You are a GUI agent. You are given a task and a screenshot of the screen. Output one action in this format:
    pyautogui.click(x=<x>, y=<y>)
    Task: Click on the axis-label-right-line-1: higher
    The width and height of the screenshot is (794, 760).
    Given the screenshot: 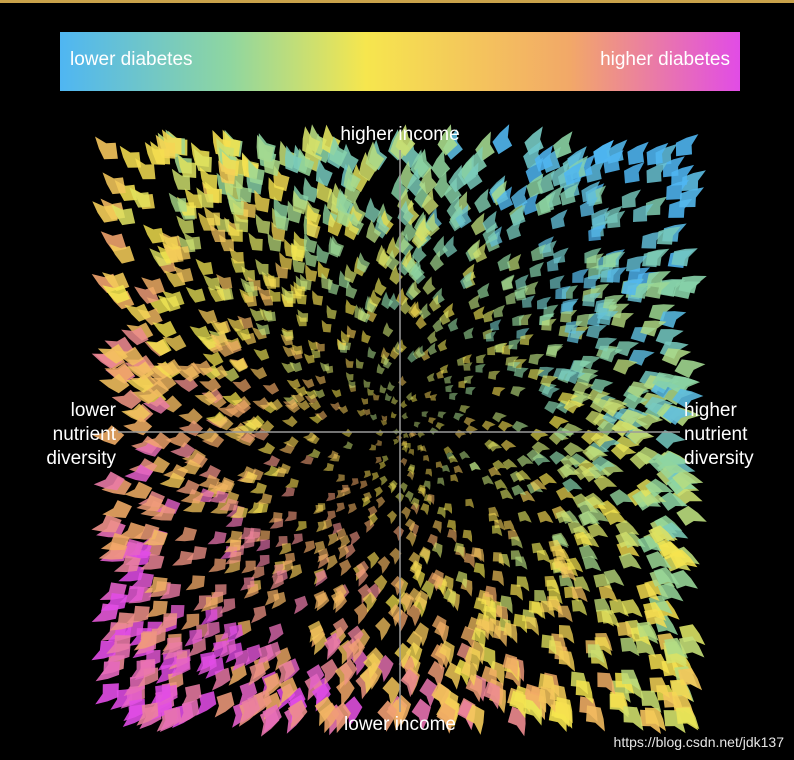 What is the action you would take?
    pyautogui.click(x=710, y=410)
    